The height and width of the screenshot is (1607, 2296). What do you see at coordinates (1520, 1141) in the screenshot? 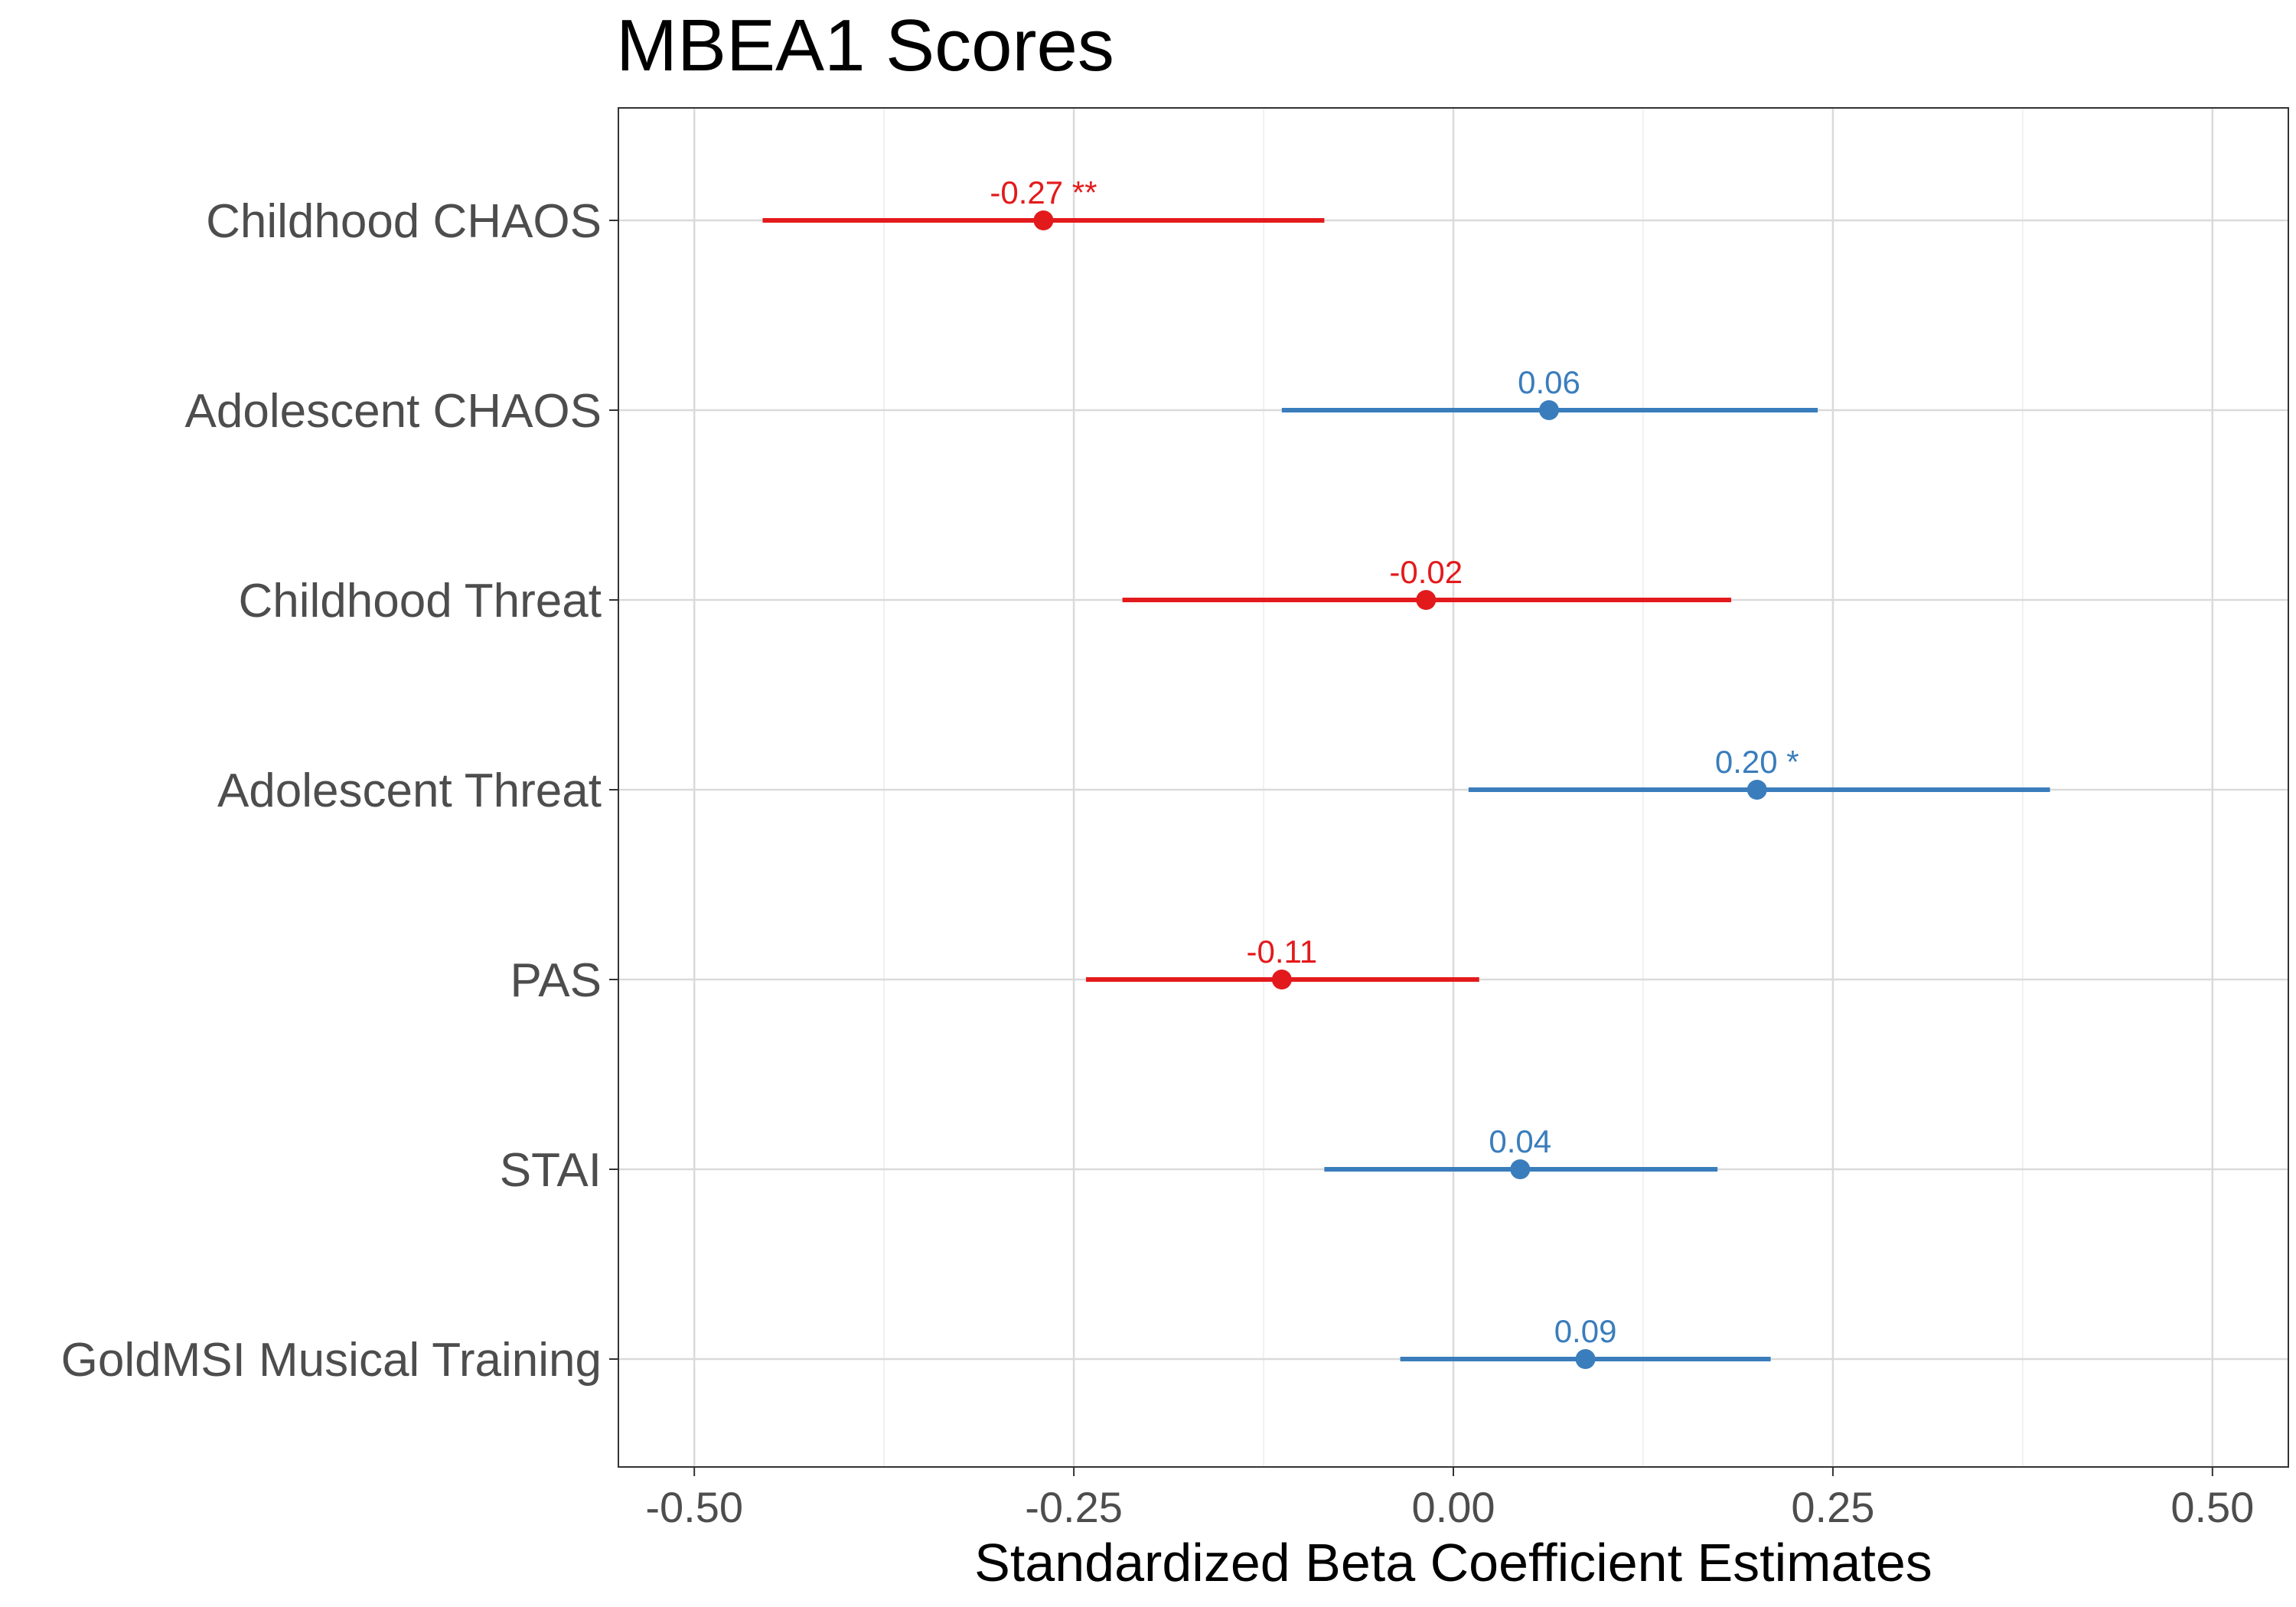
I see `estimate-label: 0.04` at bounding box center [1520, 1141].